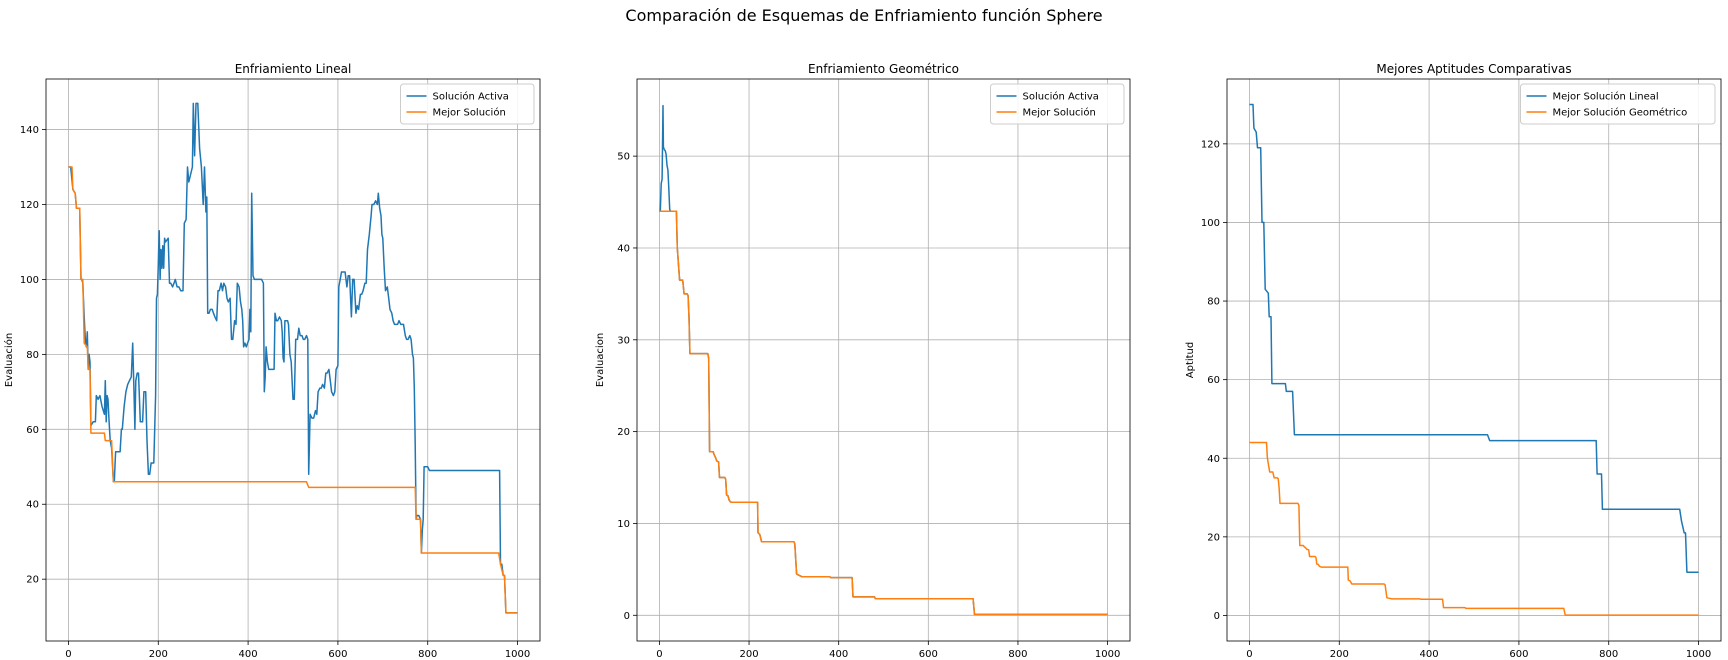 Image resolution: width=1728 pixels, height=660 pixels. I want to click on legend-label: Mejor Solución Geométrico, so click(1620, 113).